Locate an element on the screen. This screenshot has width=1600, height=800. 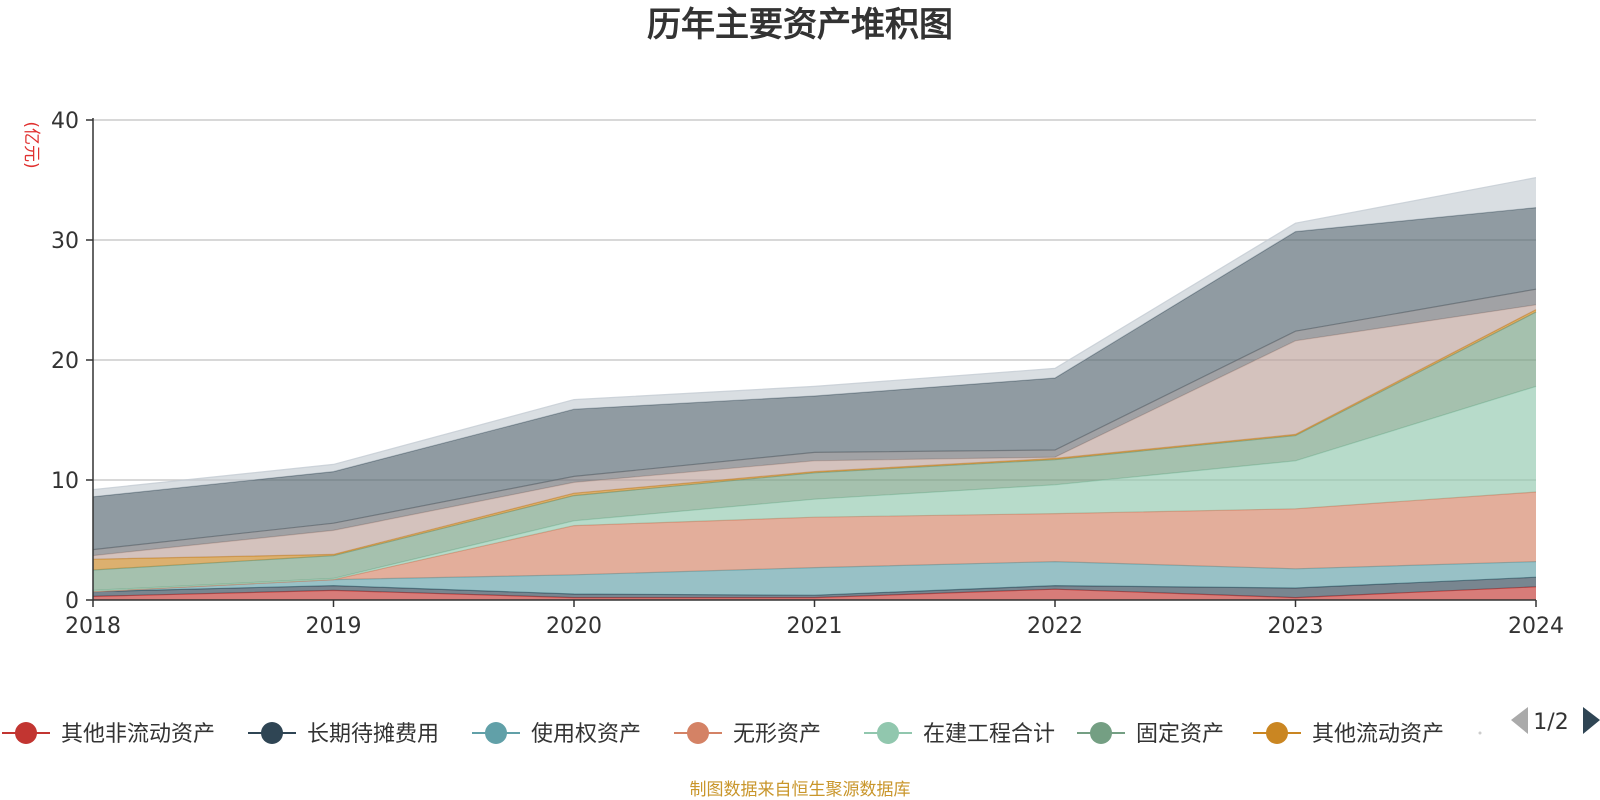
legend-item: 在建工程合计 is located at coordinates (959, 734).